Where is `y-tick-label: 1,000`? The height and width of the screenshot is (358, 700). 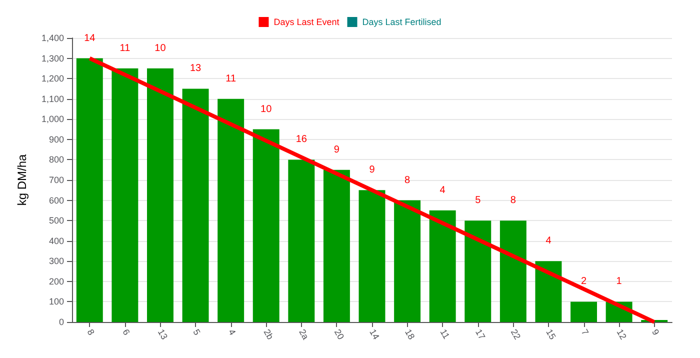
y-tick-label: 1,000 is located at coordinates (52, 119).